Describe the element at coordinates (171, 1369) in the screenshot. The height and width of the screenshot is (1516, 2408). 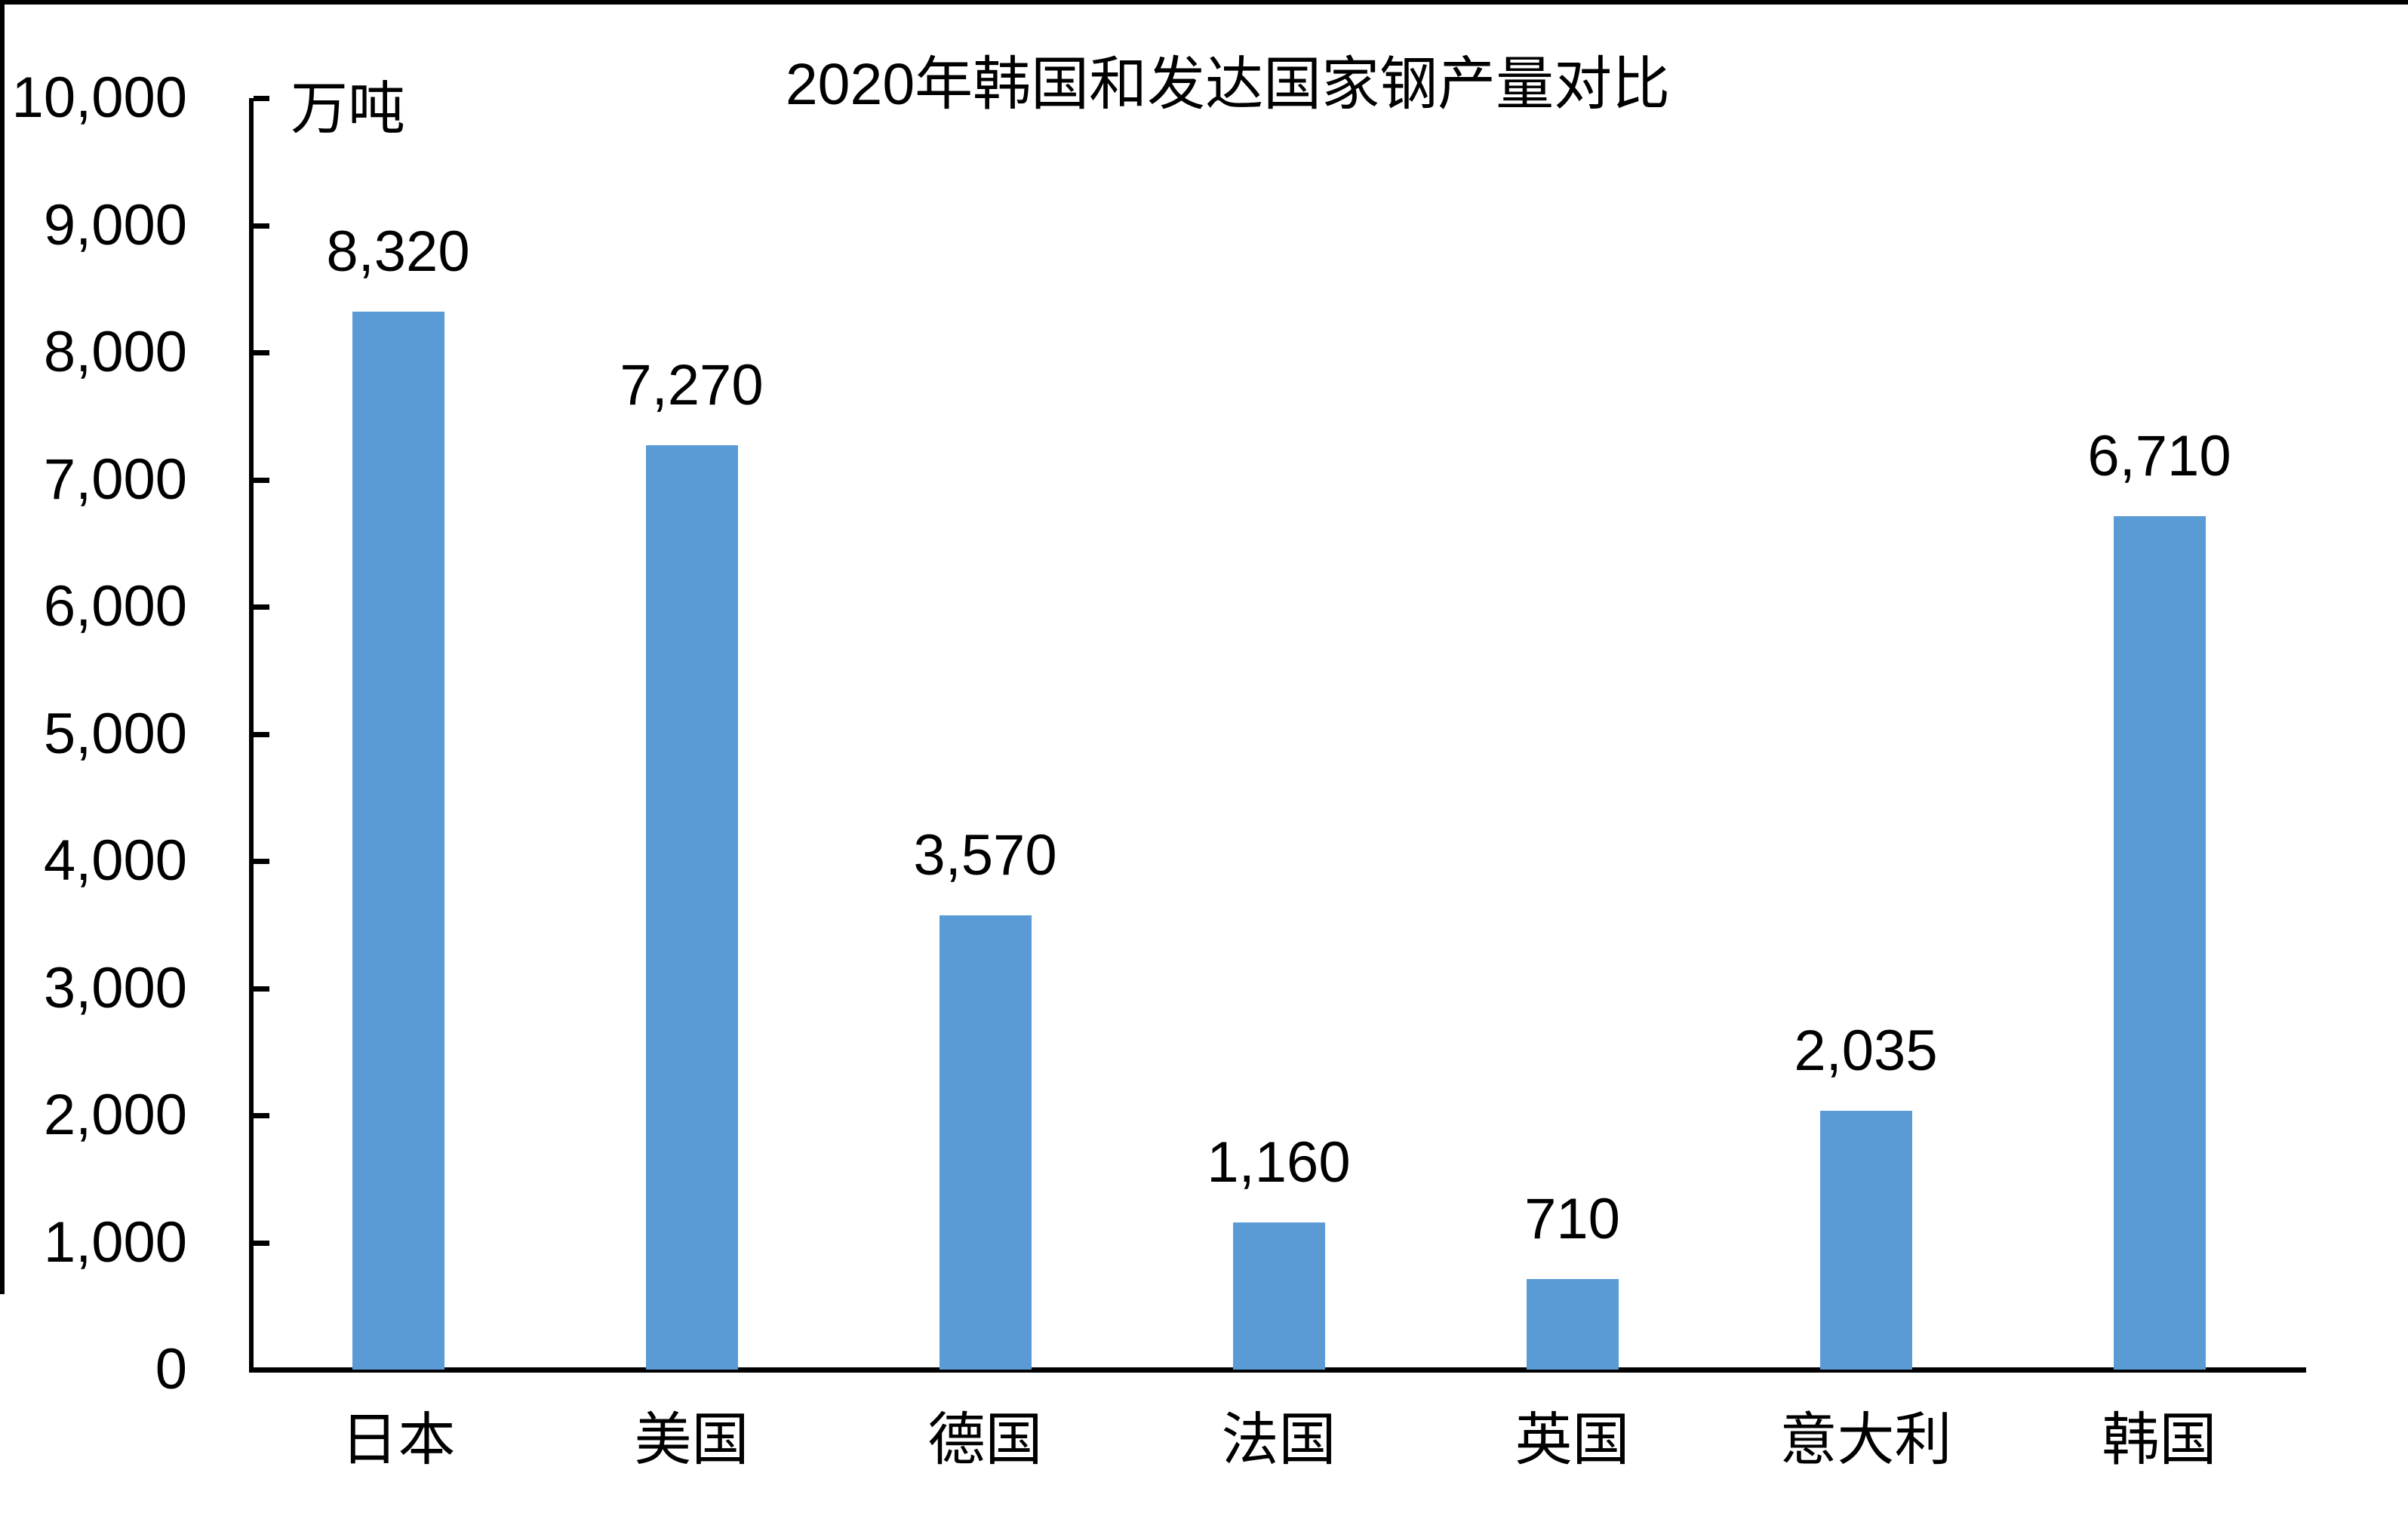
I see `y-tick-label: 0` at that location.